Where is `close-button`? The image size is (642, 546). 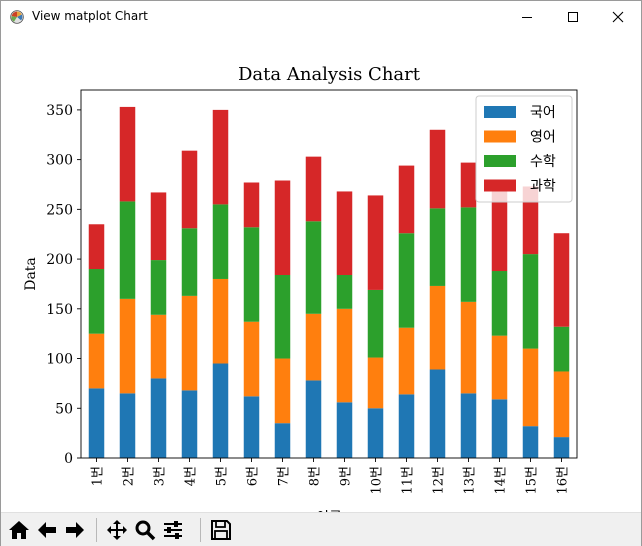
close-button is located at coordinates (618, 16).